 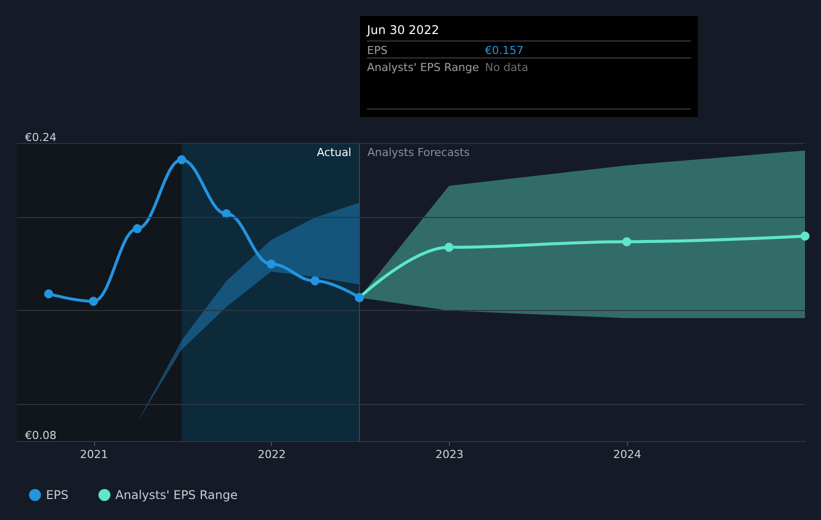 What do you see at coordinates (40, 435) in the screenshot?
I see `y-tick-label: €0.08` at bounding box center [40, 435].